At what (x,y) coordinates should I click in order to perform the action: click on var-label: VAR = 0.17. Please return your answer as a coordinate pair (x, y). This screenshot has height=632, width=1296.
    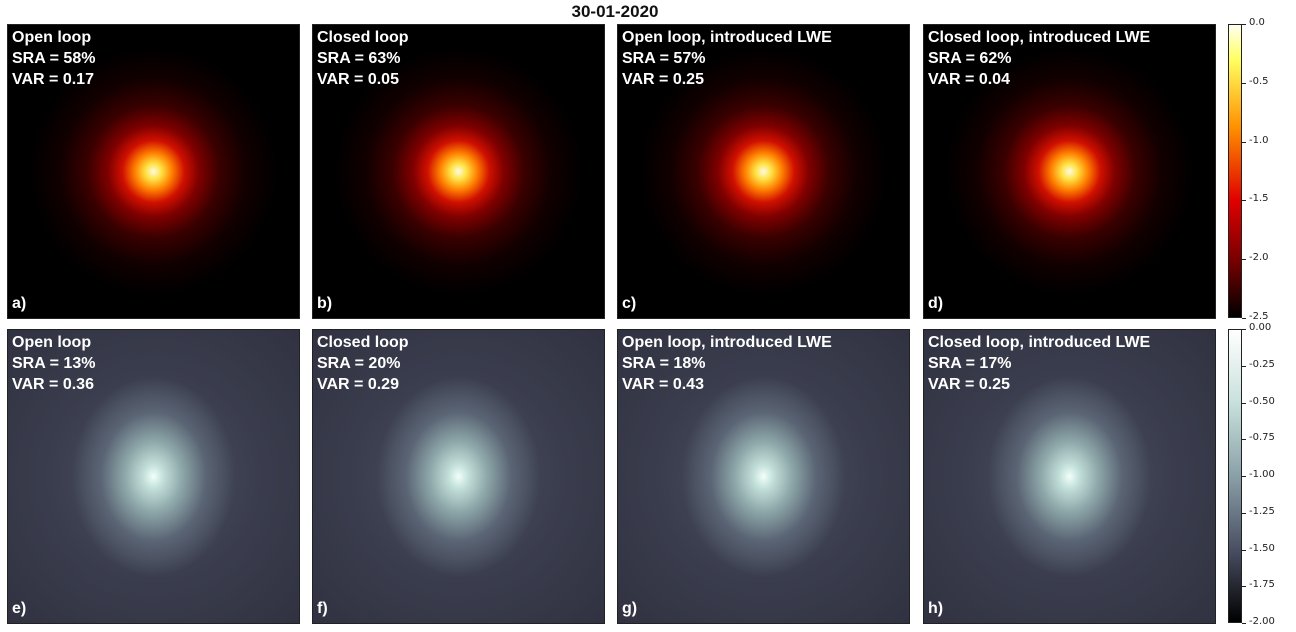
    Looking at the image, I should click on (53, 79).